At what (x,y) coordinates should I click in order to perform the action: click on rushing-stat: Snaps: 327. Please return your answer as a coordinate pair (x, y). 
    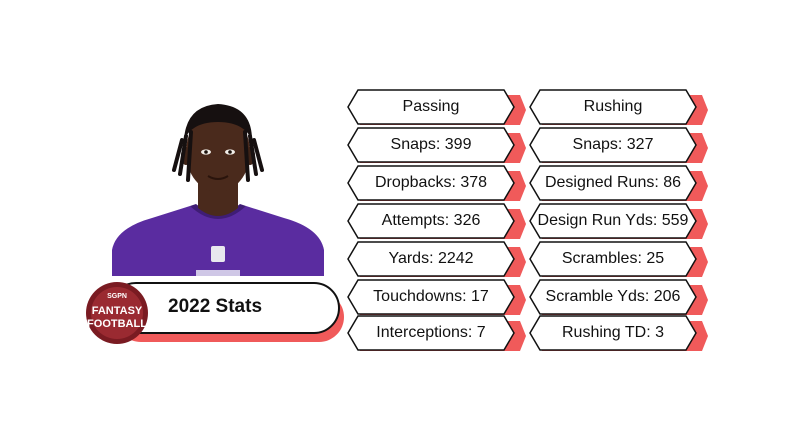
    Looking at the image, I should click on (618, 145).